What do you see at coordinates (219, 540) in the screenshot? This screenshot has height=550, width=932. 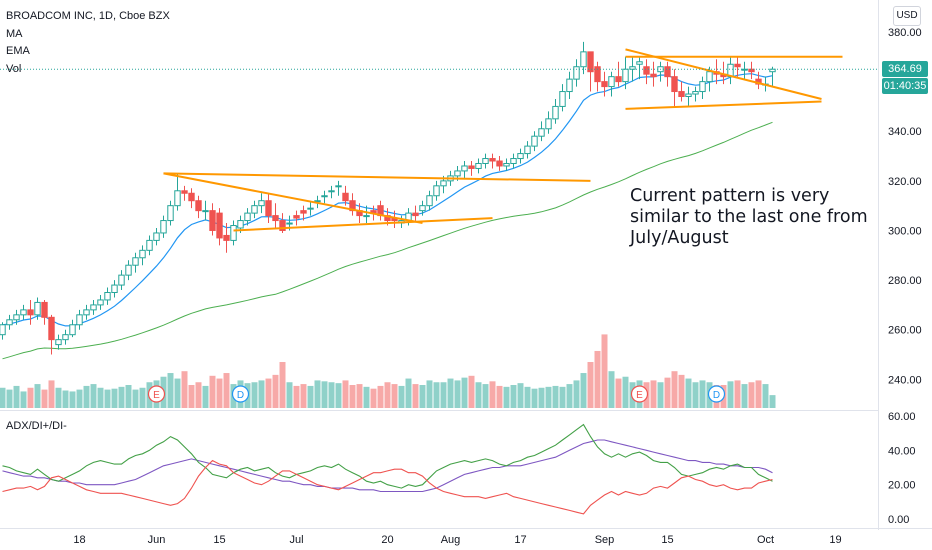 I see `time-tick-label: 15` at bounding box center [219, 540].